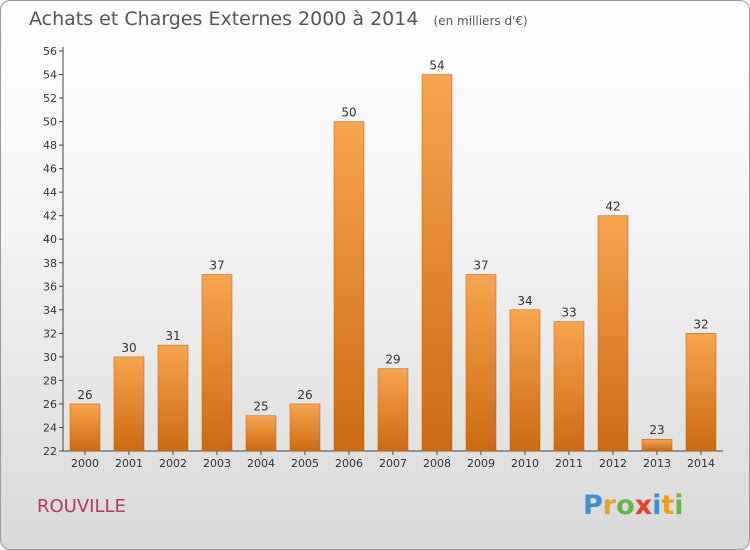  Describe the element at coordinates (480, 266) in the screenshot. I see `data-label-2009: 37` at that location.